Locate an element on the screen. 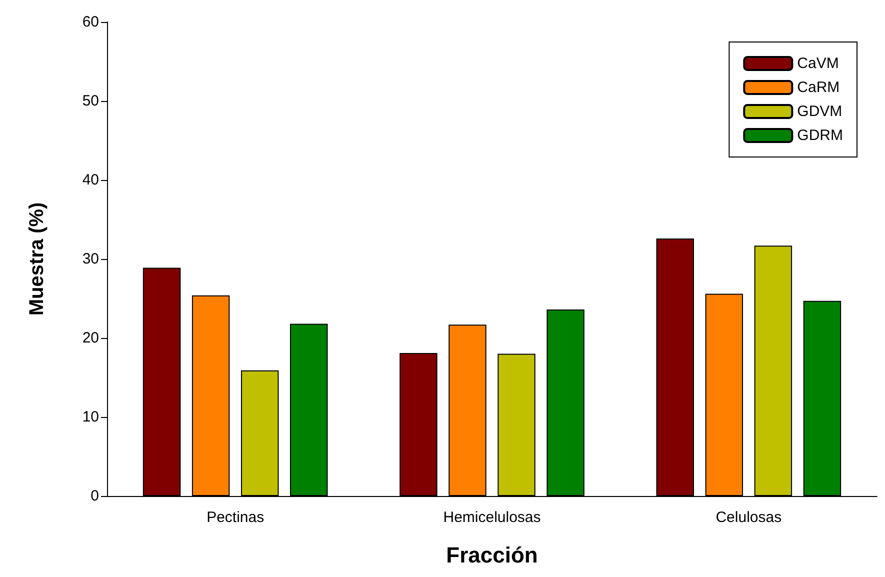 The width and height of the screenshot is (885, 577). x-tick-label: Pectinas is located at coordinates (235, 517).